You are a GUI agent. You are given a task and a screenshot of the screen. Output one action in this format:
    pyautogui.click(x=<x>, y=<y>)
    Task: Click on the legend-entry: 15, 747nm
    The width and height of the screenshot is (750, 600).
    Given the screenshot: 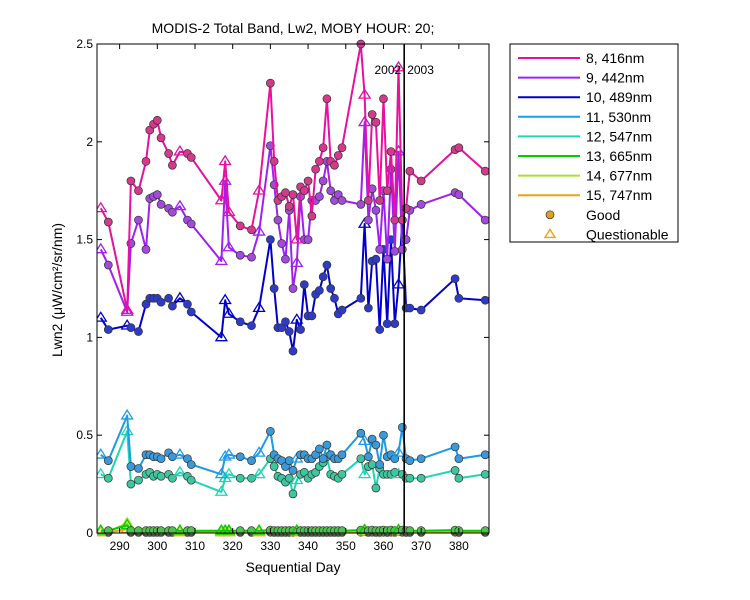 What is the action you would take?
    pyautogui.click(x=619, y=195)
    